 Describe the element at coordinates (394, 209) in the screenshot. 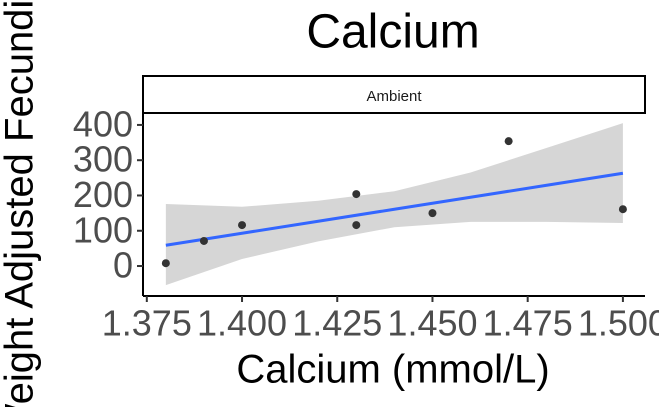

I see `fit-line` at that location.